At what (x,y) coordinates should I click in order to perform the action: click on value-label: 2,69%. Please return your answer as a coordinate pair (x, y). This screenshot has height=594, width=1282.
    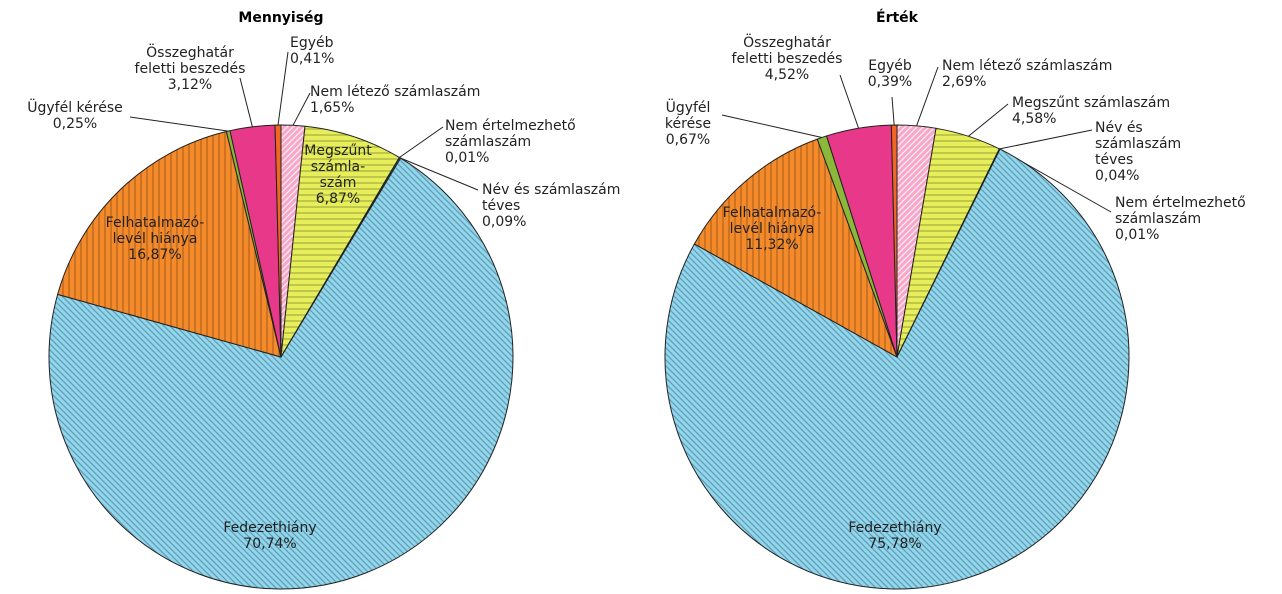
    Looking at the image, I should click on (964, 82).